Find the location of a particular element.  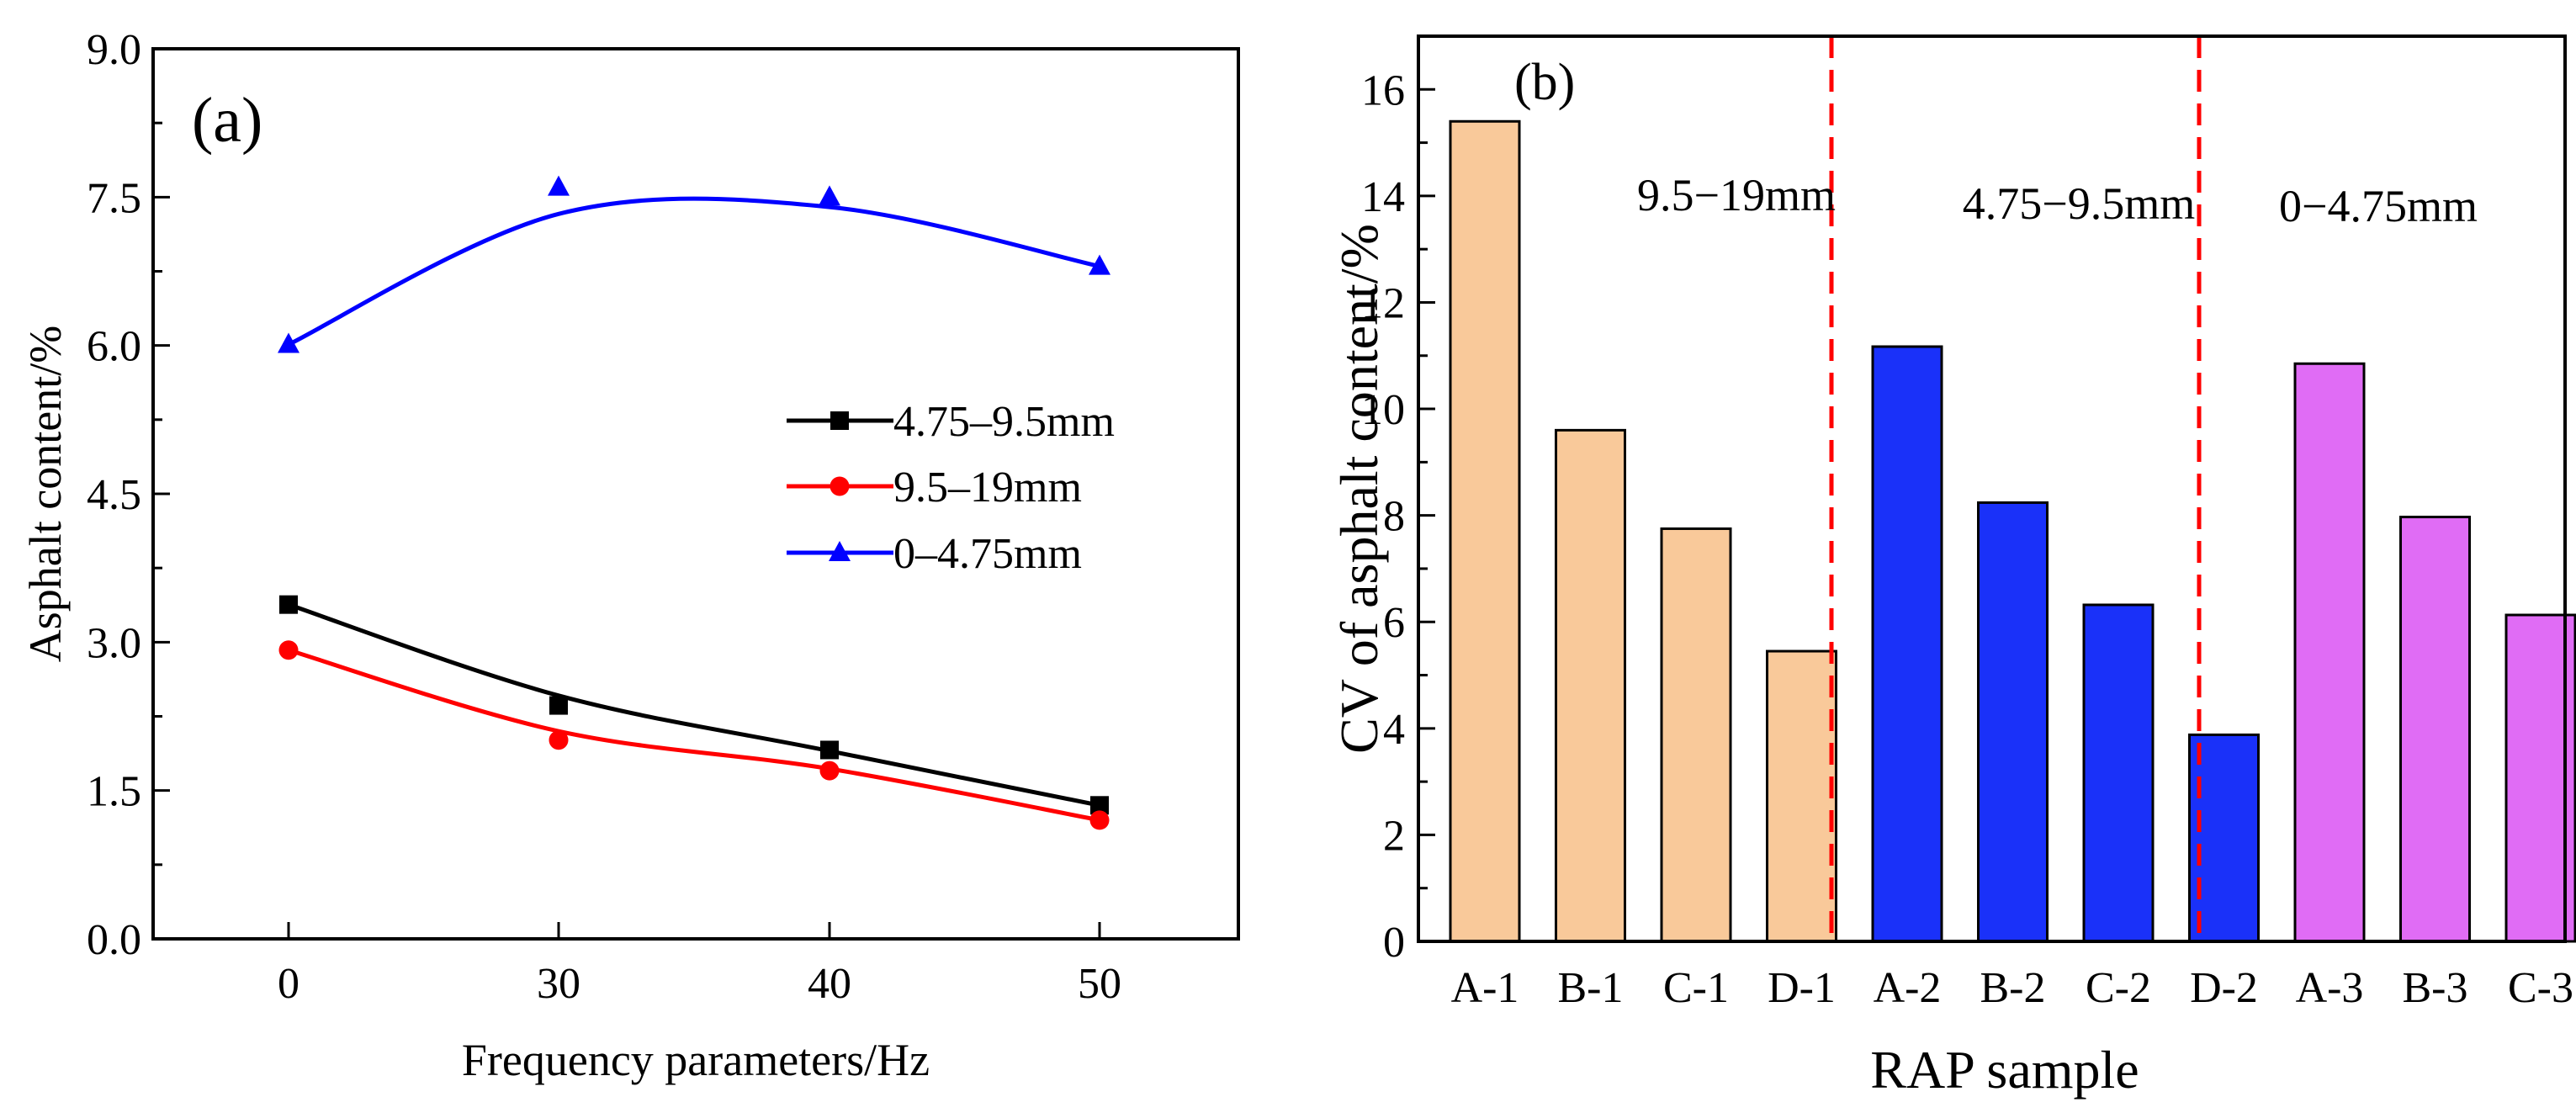

panel-a-x-tick-label: 50 is located at coordinates (1099, 984).